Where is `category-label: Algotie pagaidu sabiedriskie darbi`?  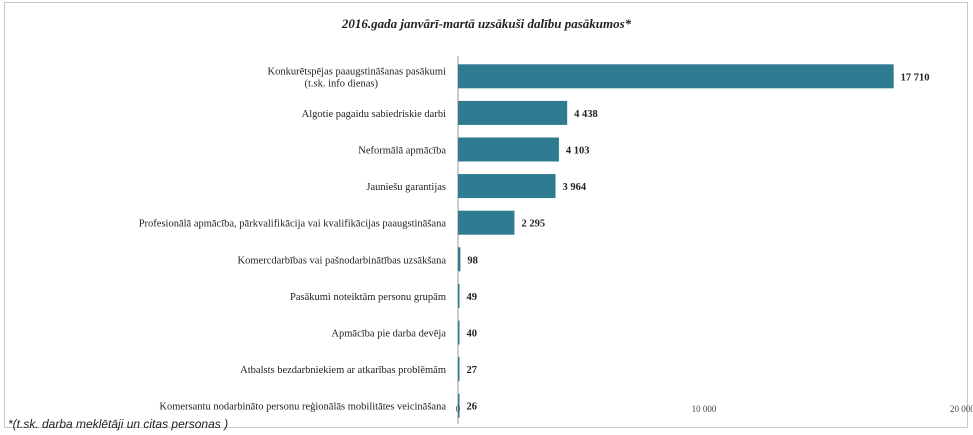
category-label: Algotie pagaidu sabiedriskie darbi is located at coordinates (374, 114).